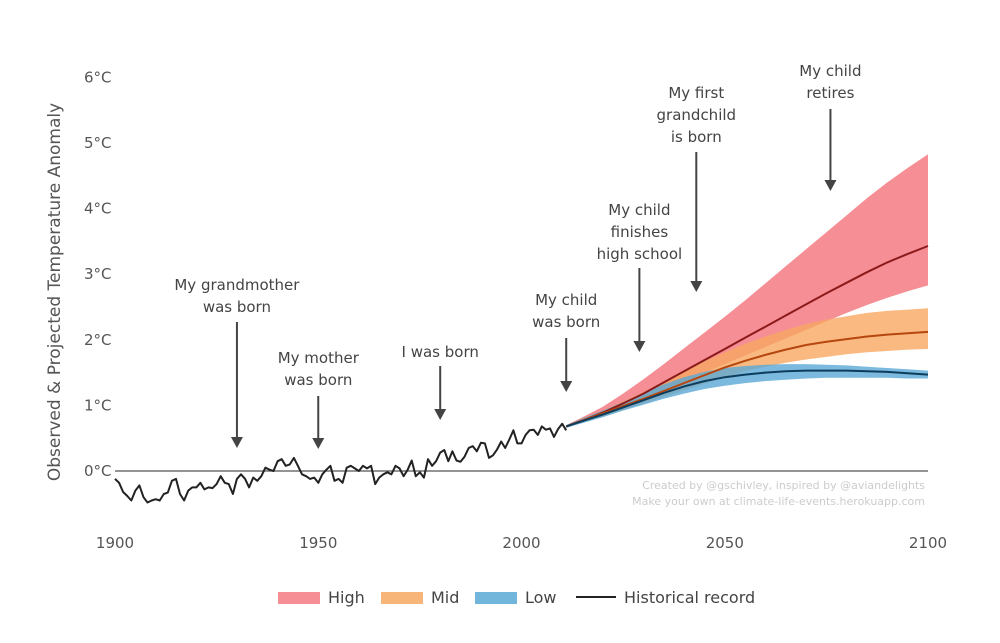  I want to click on historical-line, so click(341, 463).